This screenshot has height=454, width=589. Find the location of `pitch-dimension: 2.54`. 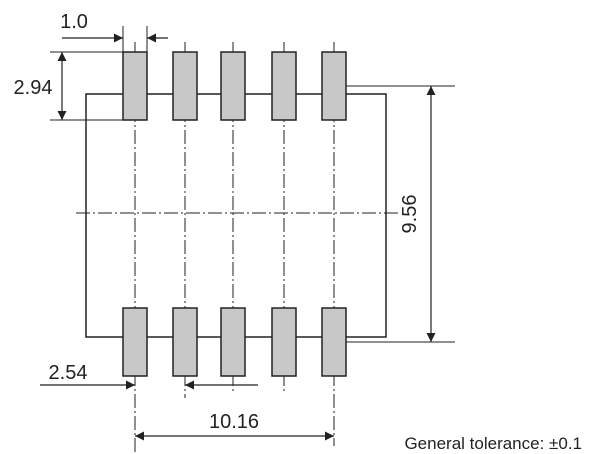

pitch-dimension: 2.54 is located at coordinates (149, 376).